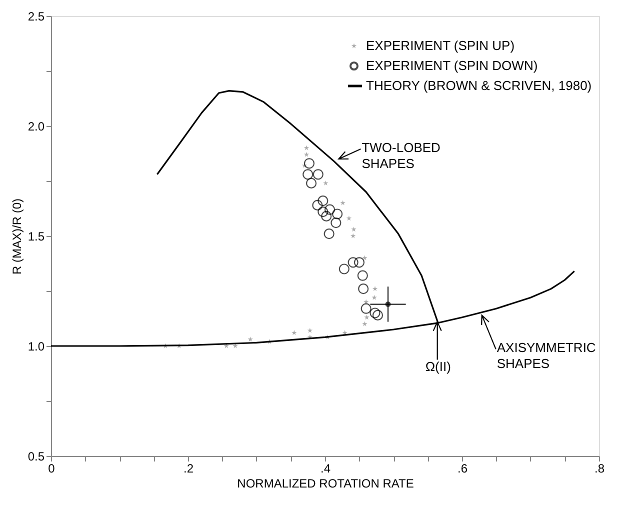 The width and height of the screenshot is (634, 519). What do you see at coordinates (599, 469) in the screenshot?
I see `x-tick-label: .8` at bounding box center [599, 469].